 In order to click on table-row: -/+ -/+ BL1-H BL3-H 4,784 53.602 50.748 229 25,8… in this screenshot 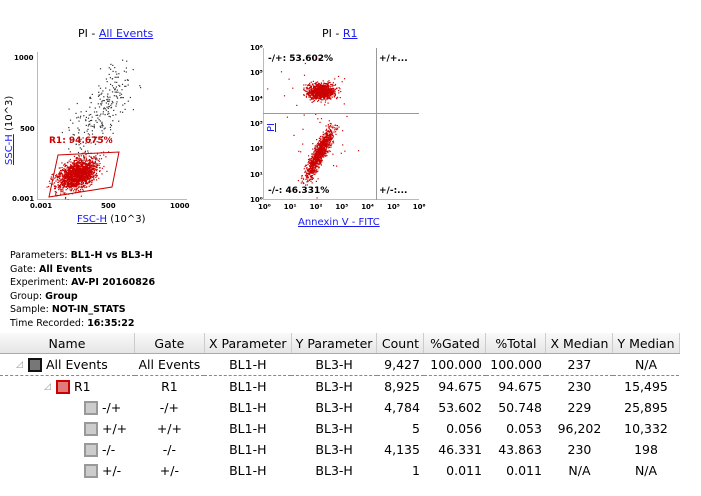, I will do `click(339, 407)`.